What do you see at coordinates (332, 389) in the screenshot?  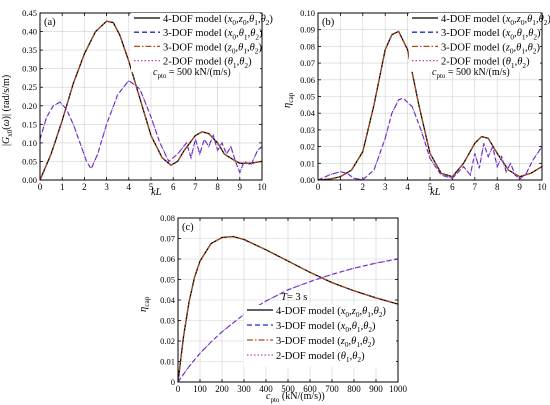 I see `x-tick-label: 700` at bounding box center [332, 389].